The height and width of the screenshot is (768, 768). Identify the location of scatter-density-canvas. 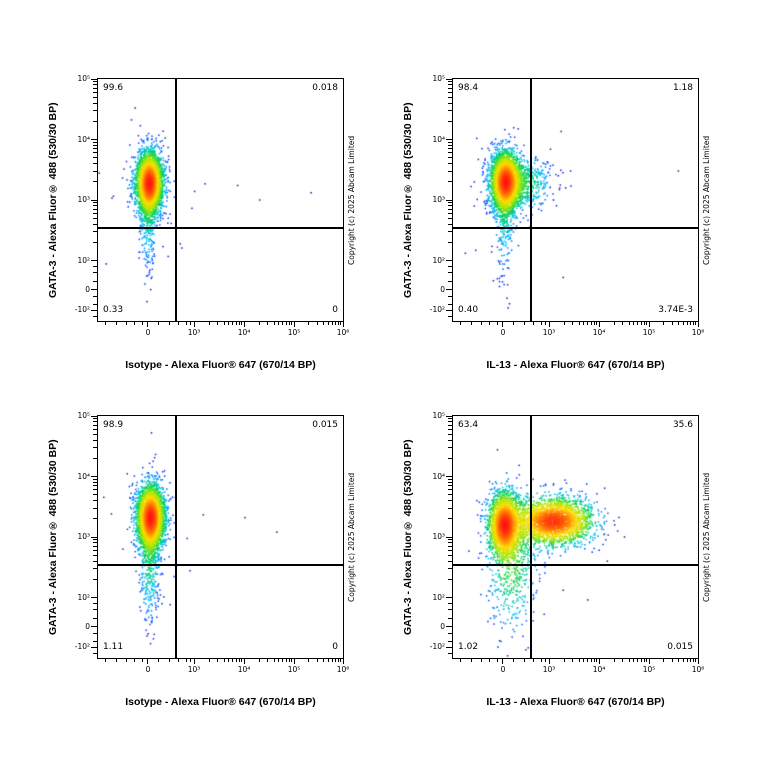
(220, 537).